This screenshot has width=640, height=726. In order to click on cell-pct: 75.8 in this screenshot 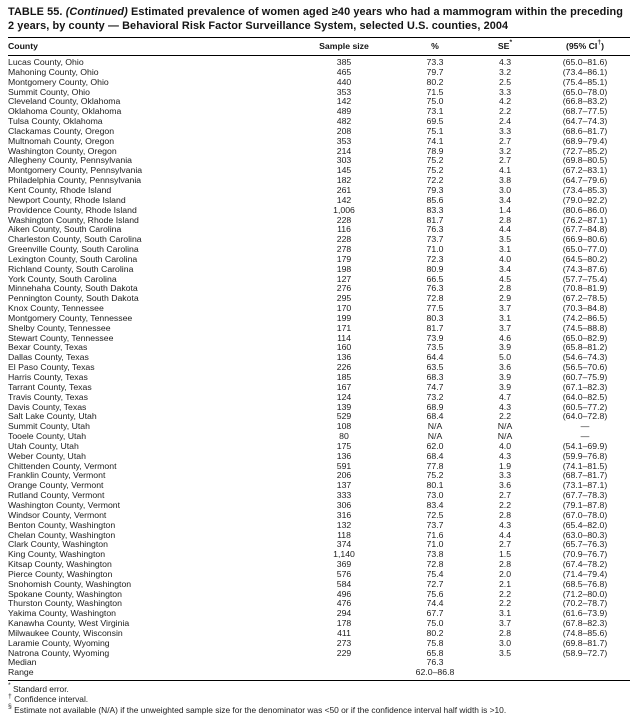, I will do `click(435, 643)`.